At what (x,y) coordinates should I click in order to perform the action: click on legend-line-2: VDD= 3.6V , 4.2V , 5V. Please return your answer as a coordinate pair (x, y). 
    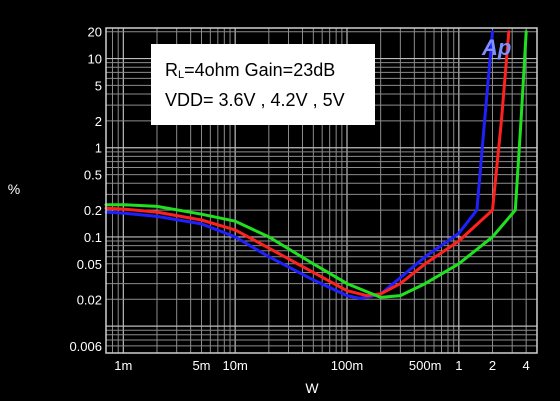
    Looking at the image, I should click on (255, 100).